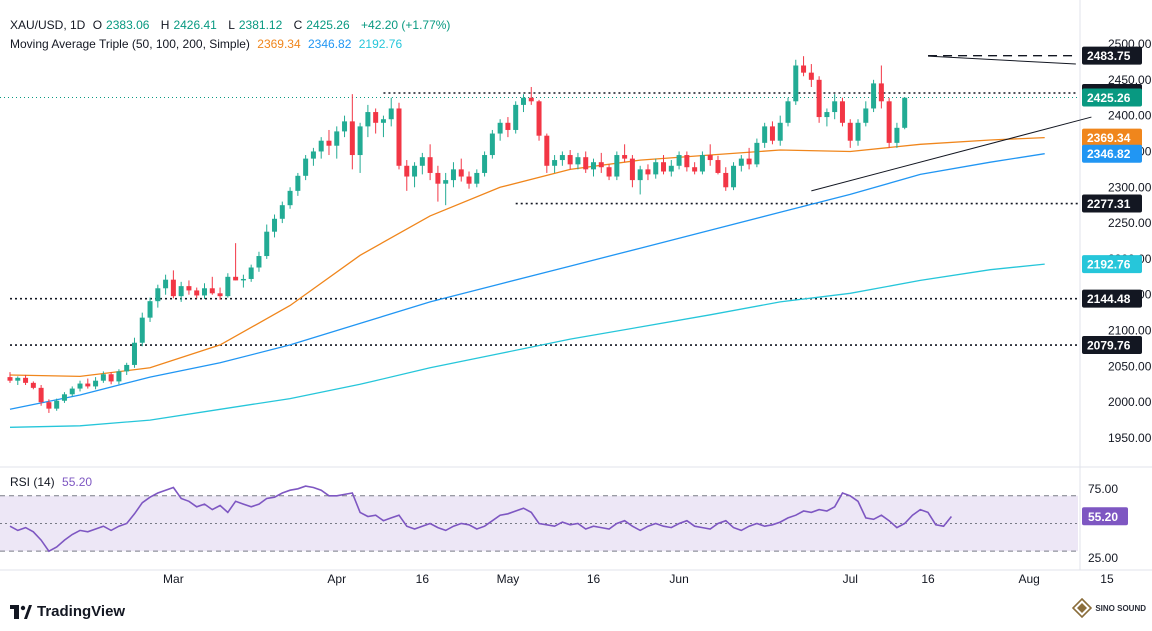 The height and width of the screenshot is (631, 1152). Describe the element at coordinates (21, 611) in the screenshot. I see `tradingview-logo-icon` at that location.